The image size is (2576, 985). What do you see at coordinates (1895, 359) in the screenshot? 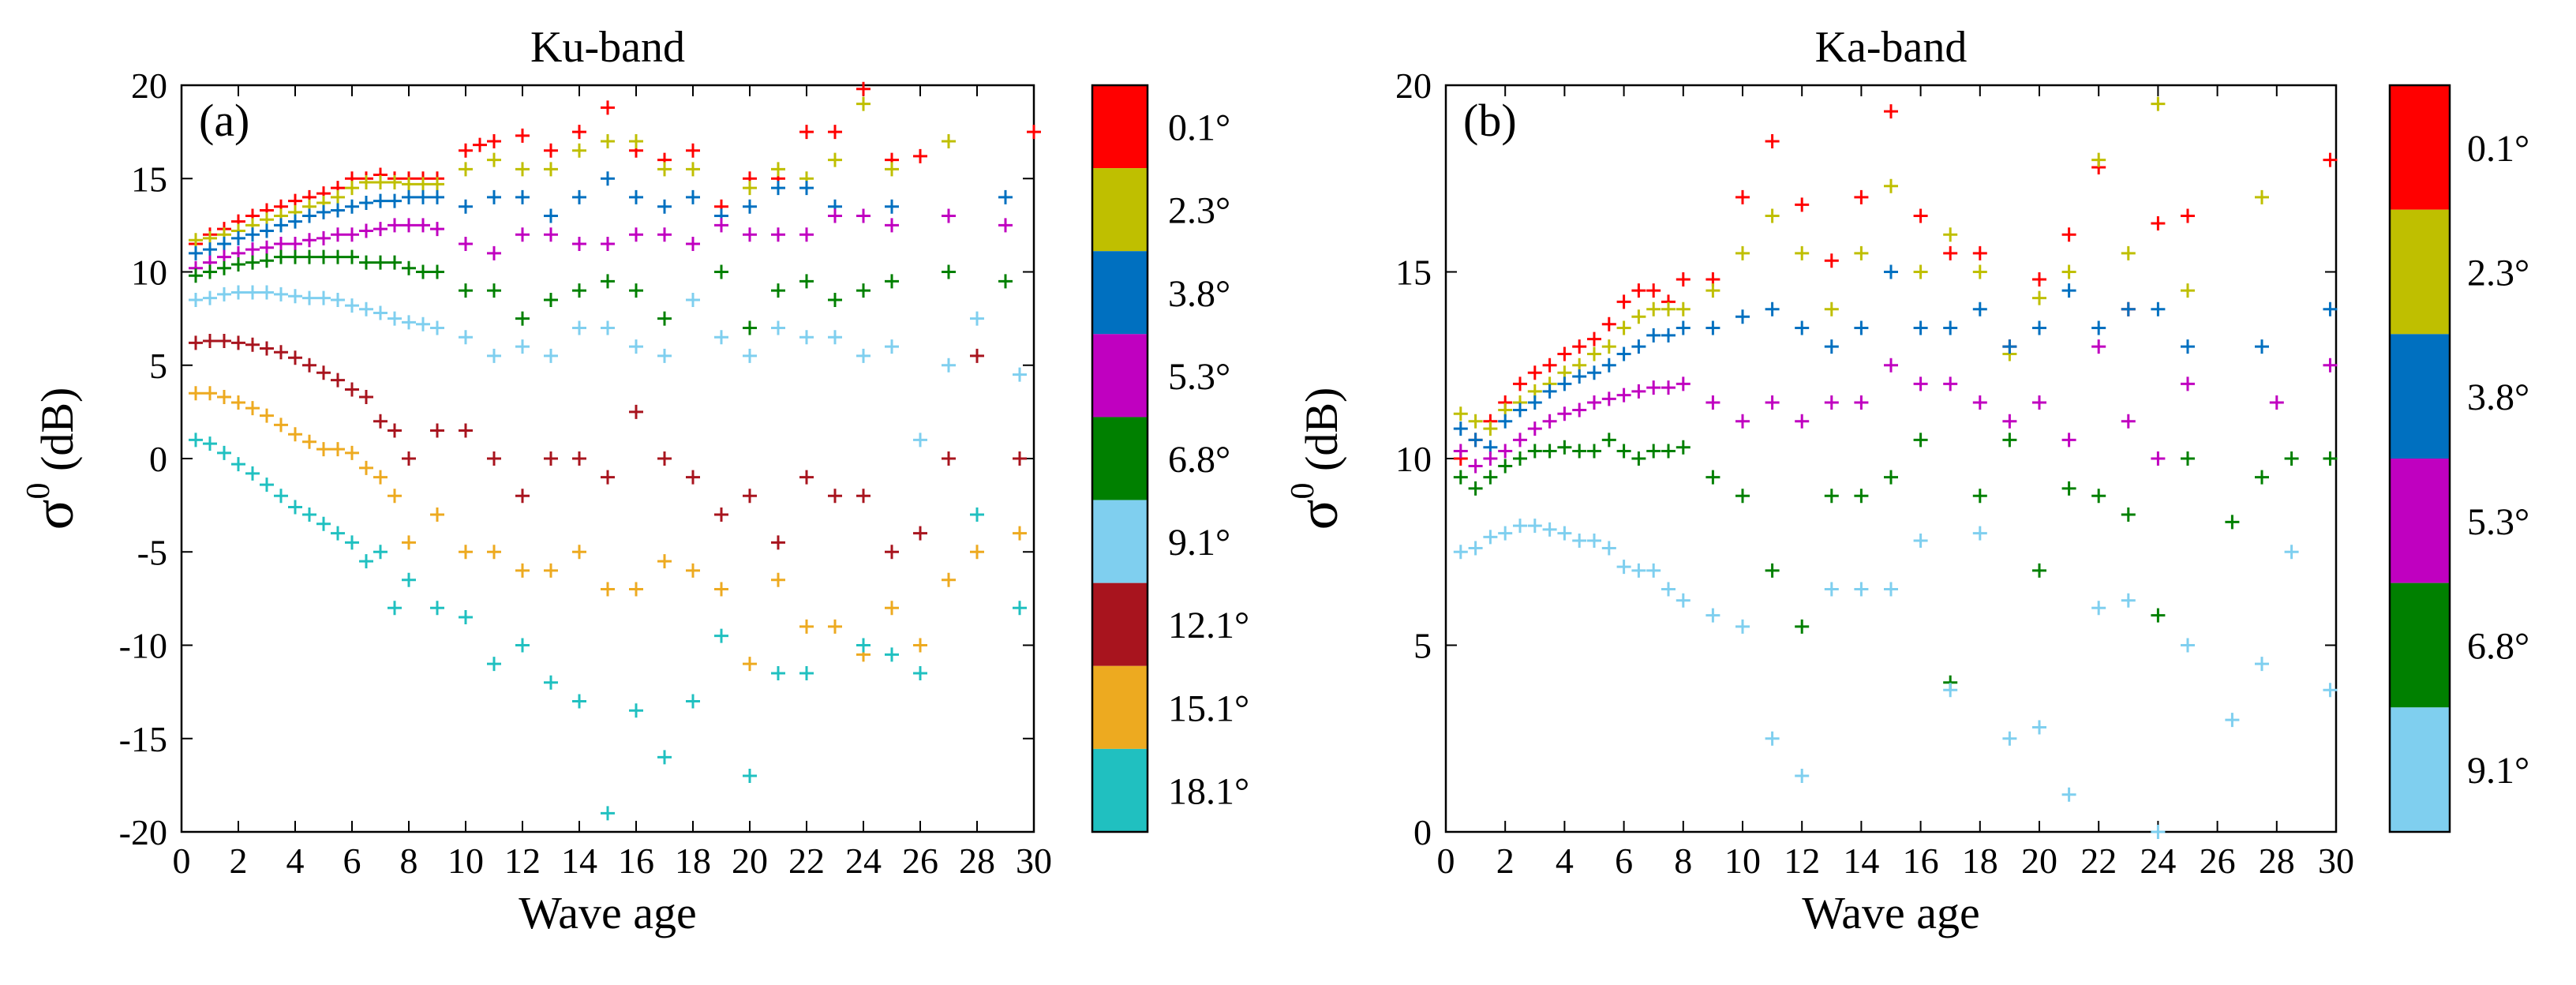
I see `series-3.8deg` at bounding box center [1895, 359].